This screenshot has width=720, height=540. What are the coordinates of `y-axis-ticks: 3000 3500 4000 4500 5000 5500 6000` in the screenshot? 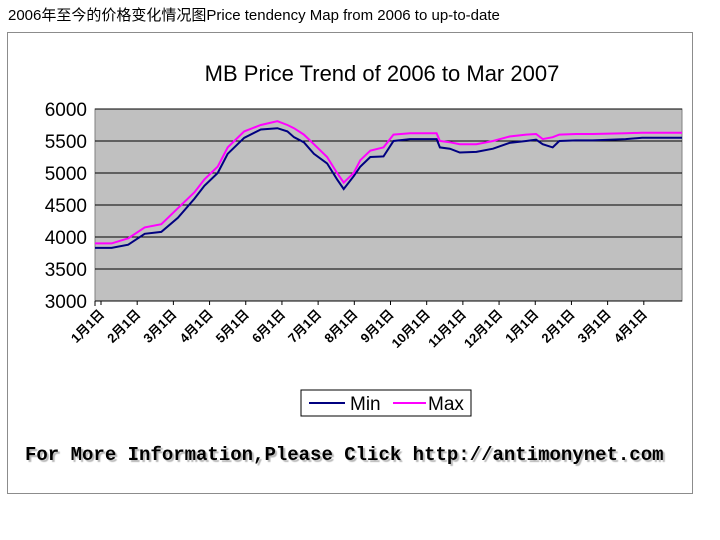 It's located at (66, 206).